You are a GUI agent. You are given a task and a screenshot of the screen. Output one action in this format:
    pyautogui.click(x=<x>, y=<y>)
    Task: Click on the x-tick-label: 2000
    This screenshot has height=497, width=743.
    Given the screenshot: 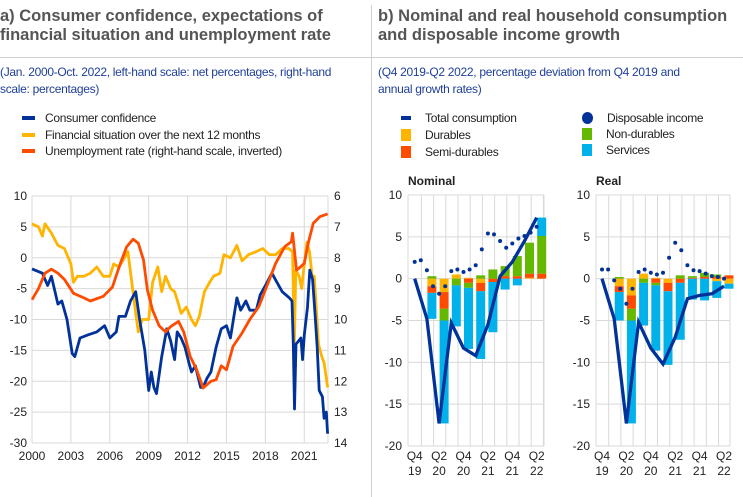 What is the action you would take?
    pyautogui.click(x=32, y=456)
    